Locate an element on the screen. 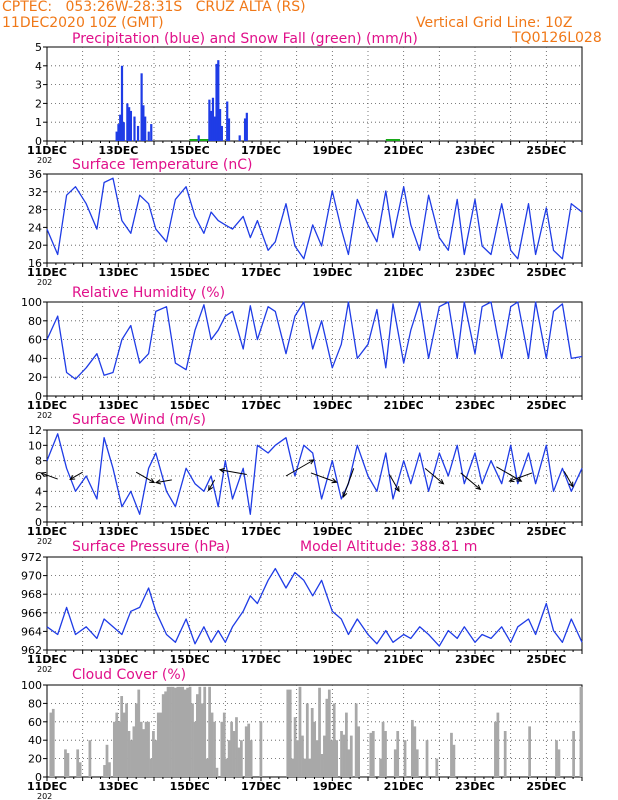 The image size is (618, 800). y-tick-label: 20 is located at coordinates (35, 245).